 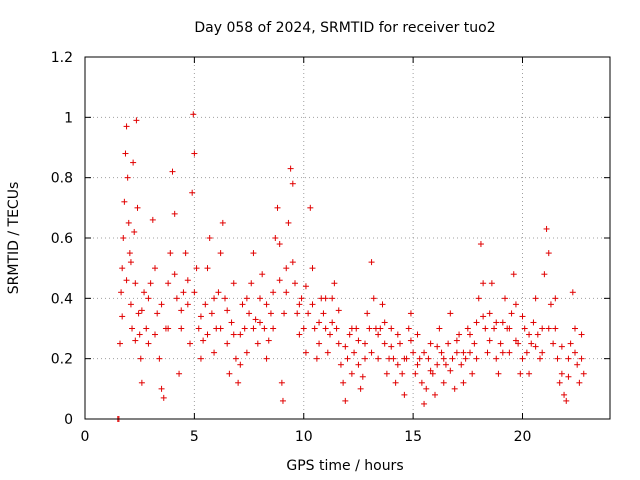 What do you see at coordinates (85, 437) in the screenshot?
I see `x-tick-label: 0` at bounding box center [85, 437].